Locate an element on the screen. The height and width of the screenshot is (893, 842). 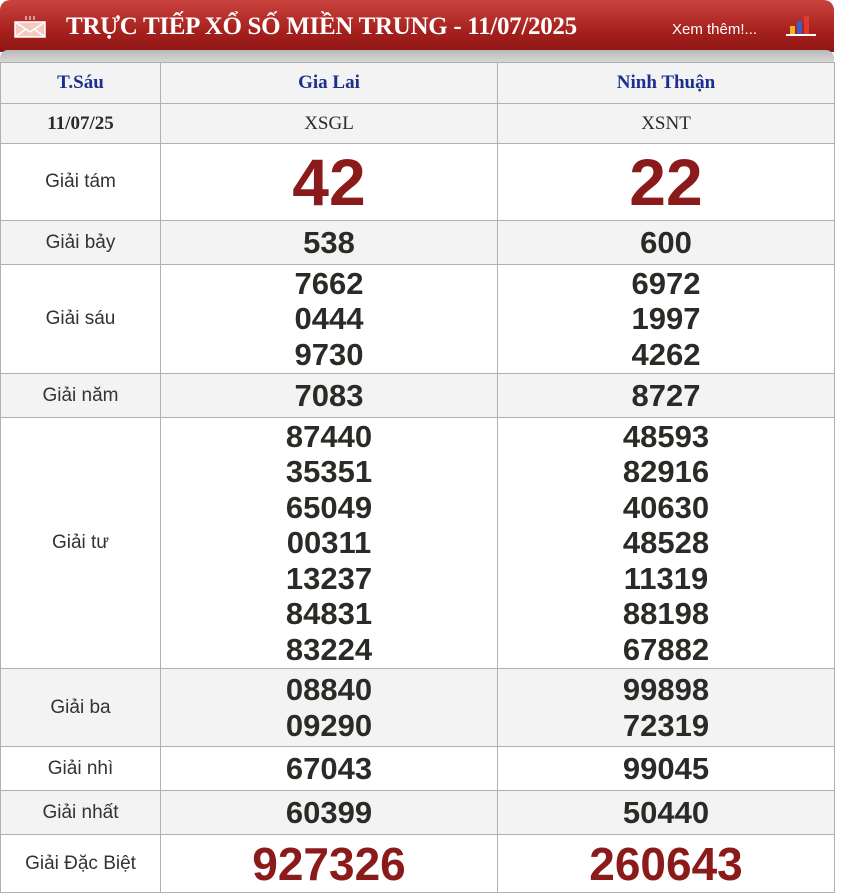
prize-label: Giải nhì is located at coordinates (80, 768).